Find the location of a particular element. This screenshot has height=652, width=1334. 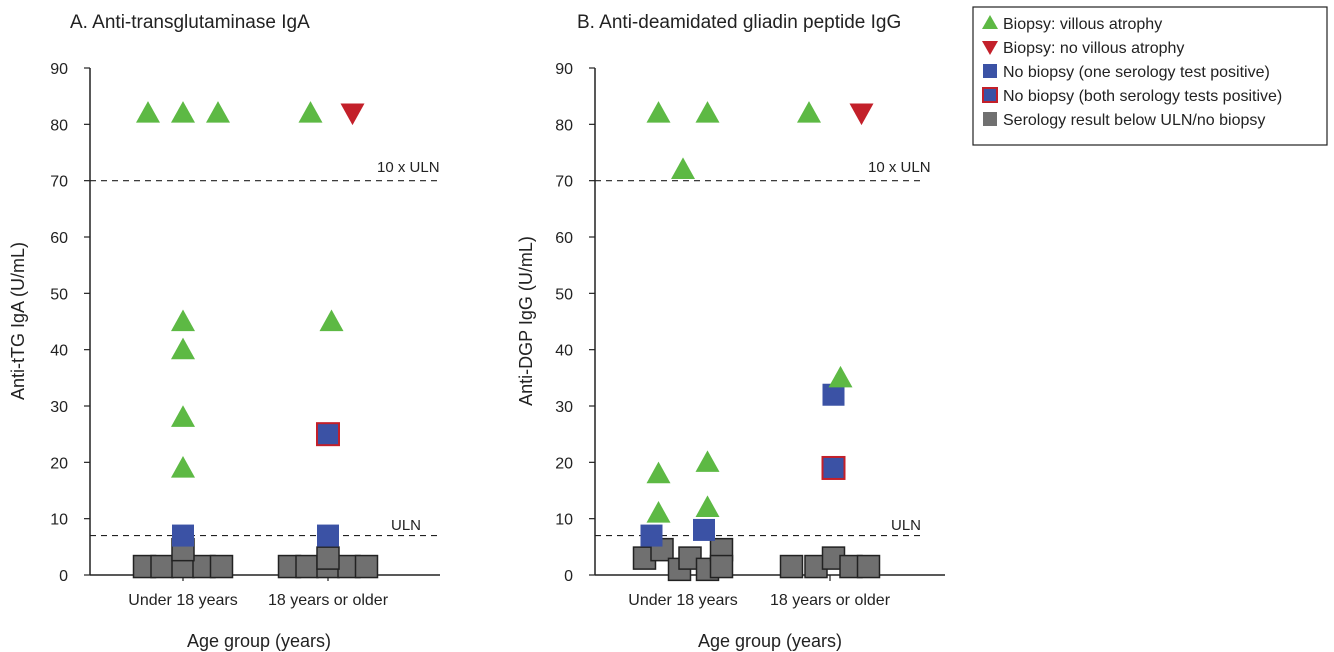

y-axis-label-b: Anti-DGP IgG (U/mL) is located at coordinates (526, 321).